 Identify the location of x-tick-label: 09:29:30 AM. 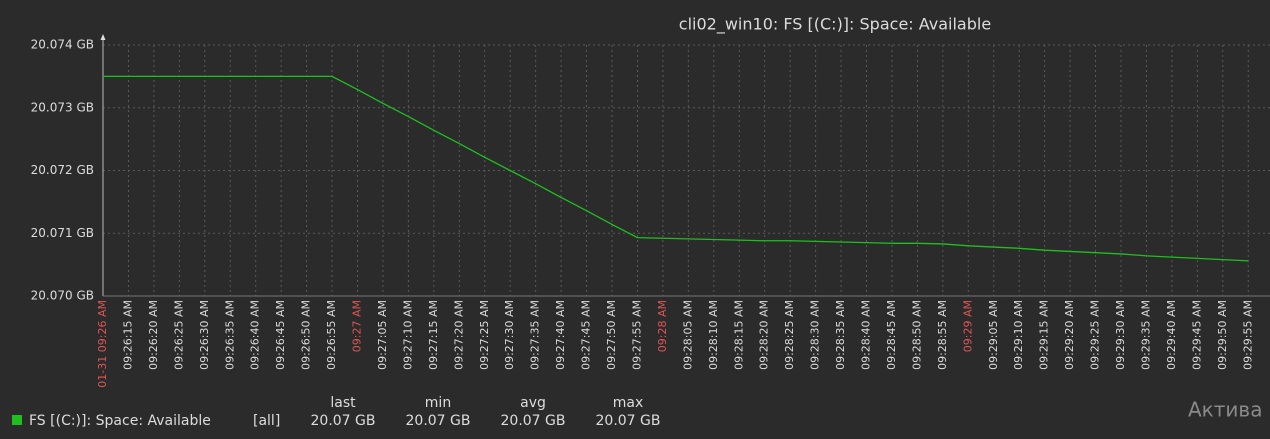
(1120, 335).